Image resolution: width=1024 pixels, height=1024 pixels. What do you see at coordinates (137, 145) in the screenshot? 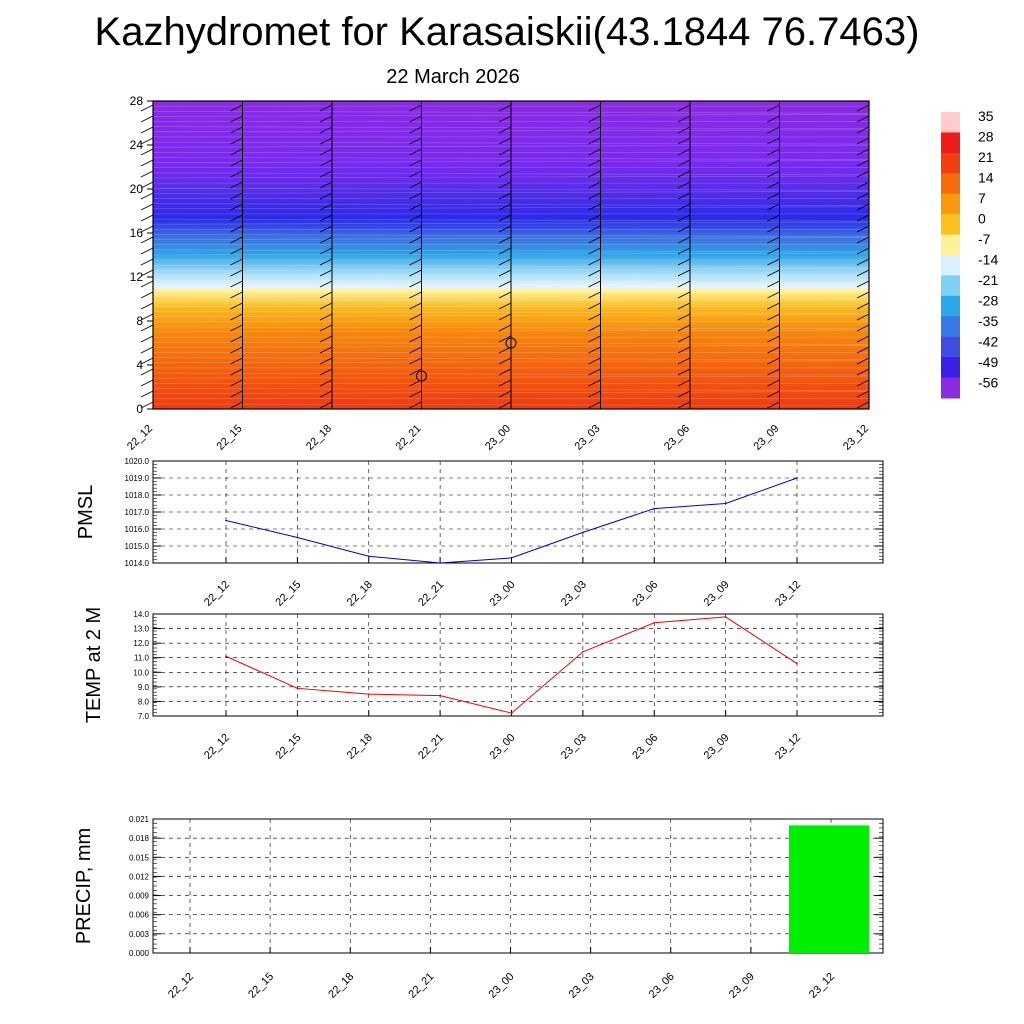
I see `y-tick-label: 24` at bounding box center [137, 145].